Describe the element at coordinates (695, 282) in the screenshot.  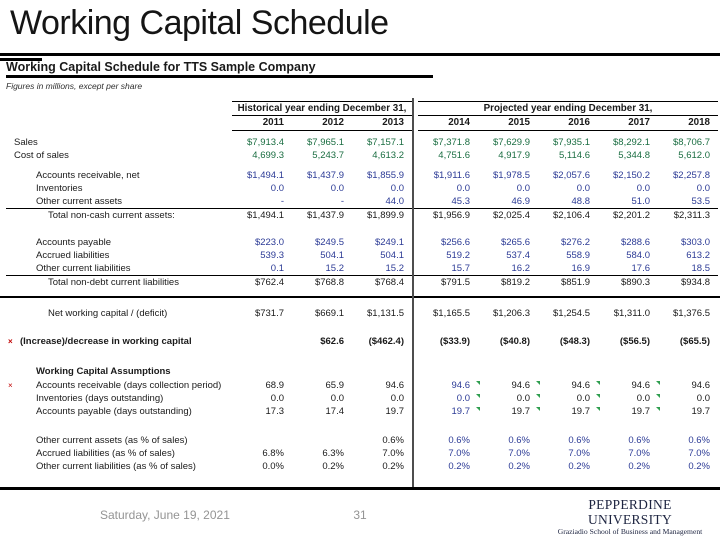
I see `value-cell: $934.8` at that location.